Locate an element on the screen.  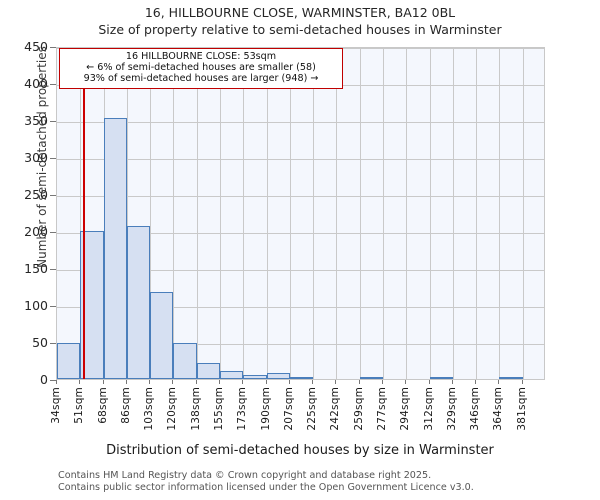
y-tick-label: 450 is located at coordinates (36, 46).